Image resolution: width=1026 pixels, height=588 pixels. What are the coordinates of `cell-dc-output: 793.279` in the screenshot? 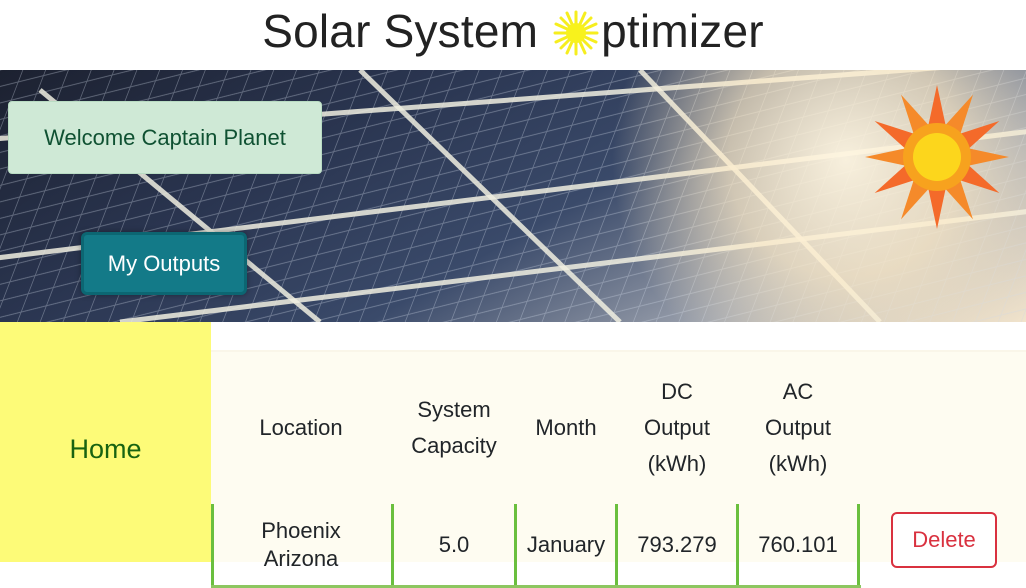 It's located at (677, 544).